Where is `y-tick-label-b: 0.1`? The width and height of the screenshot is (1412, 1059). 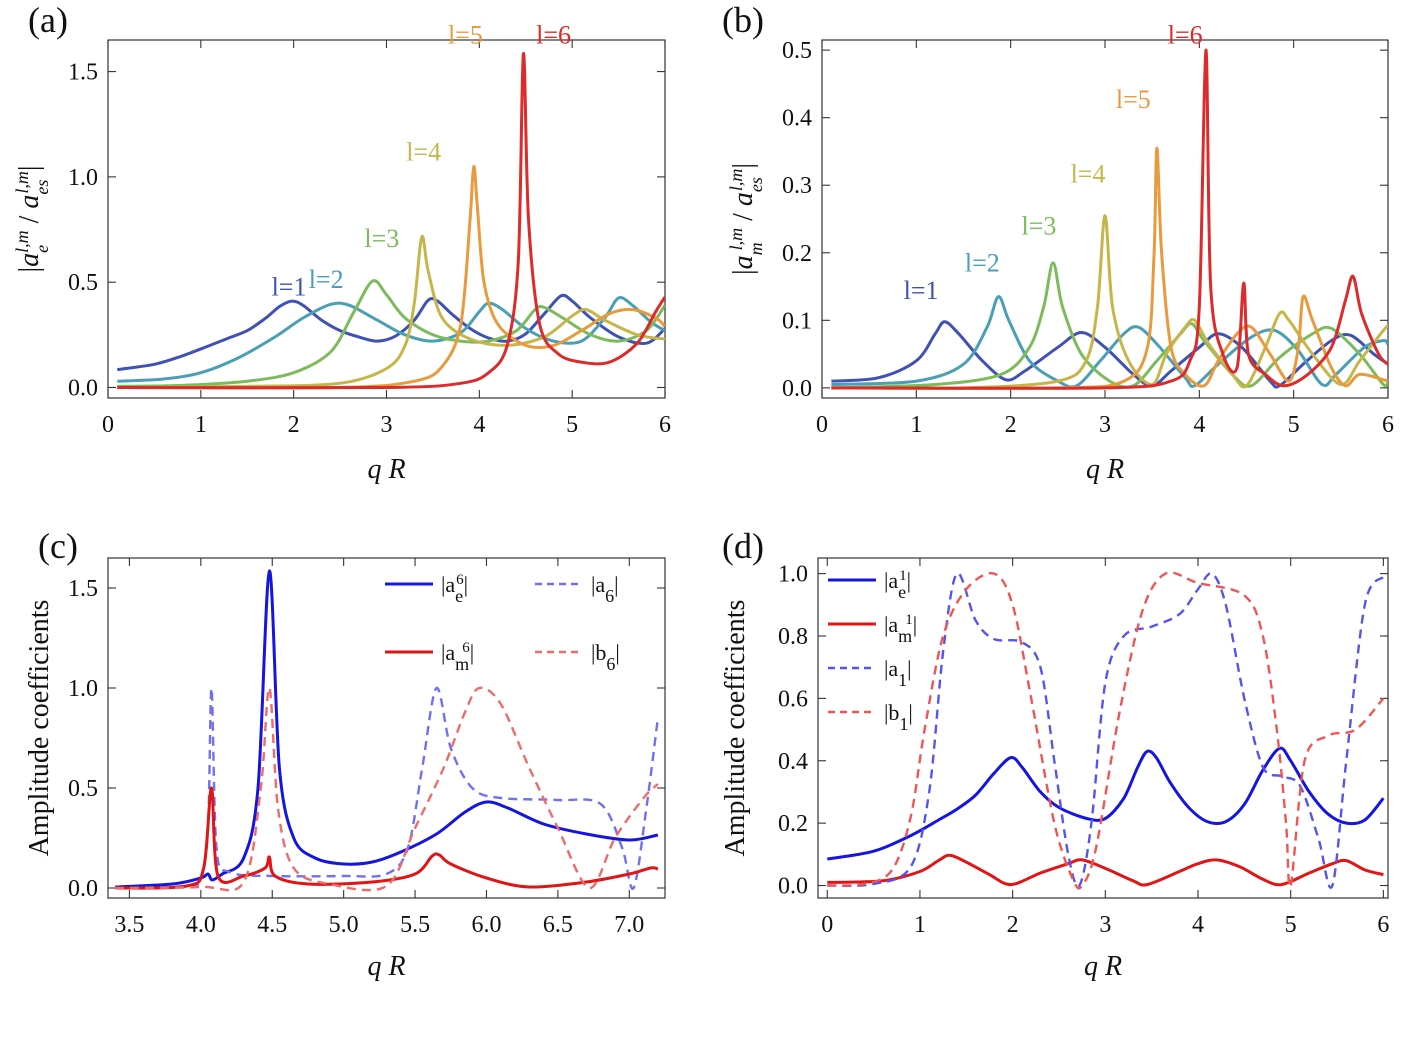 y-tick-label-b: 0.1 is located at coordinates (797, 321).